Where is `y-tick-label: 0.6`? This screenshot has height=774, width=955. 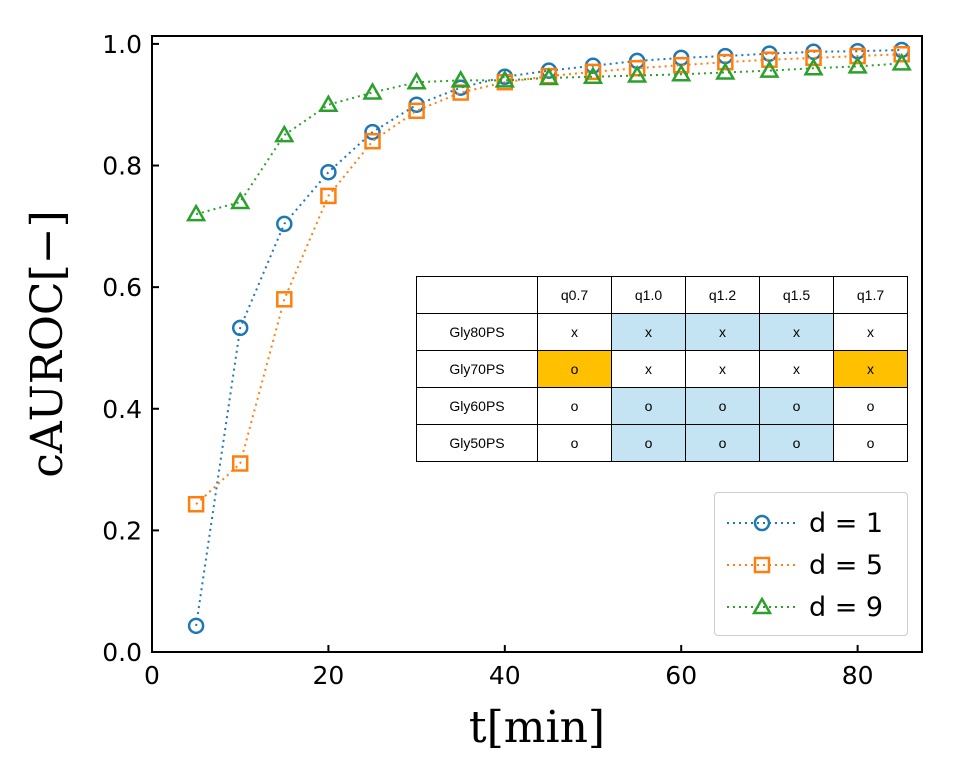
y-tick-label: 0.6 is located at coordinates (122, 287).